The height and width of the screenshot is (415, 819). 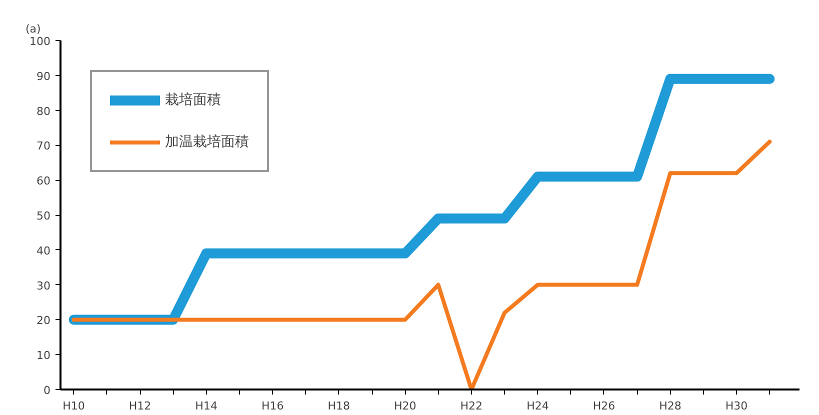 What do you see at coordinates (604, 406) in the screenshot?
I see `x-tick-label: H26` at bounding box center [604, 406].